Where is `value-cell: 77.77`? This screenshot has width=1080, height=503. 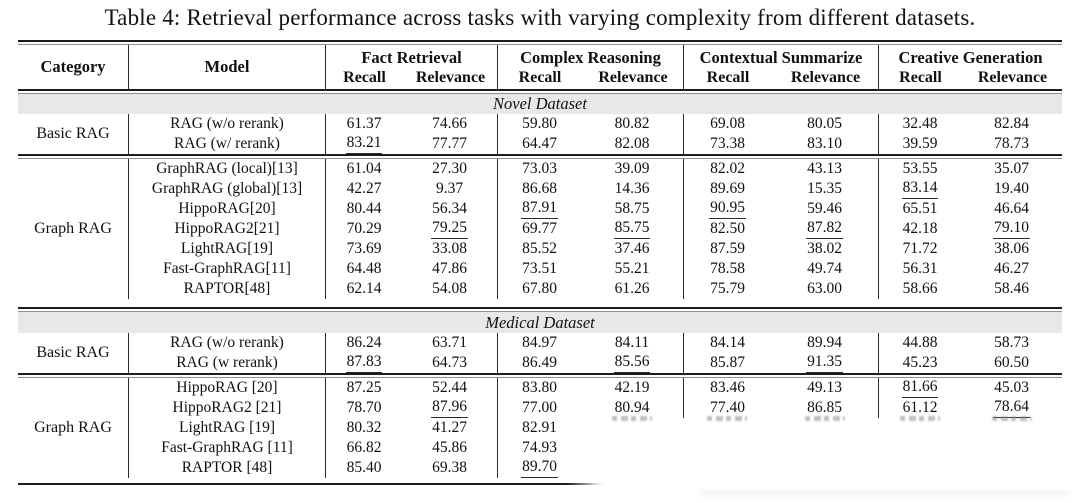
value-cell: 77.77 is located at coordinates (449, 143).